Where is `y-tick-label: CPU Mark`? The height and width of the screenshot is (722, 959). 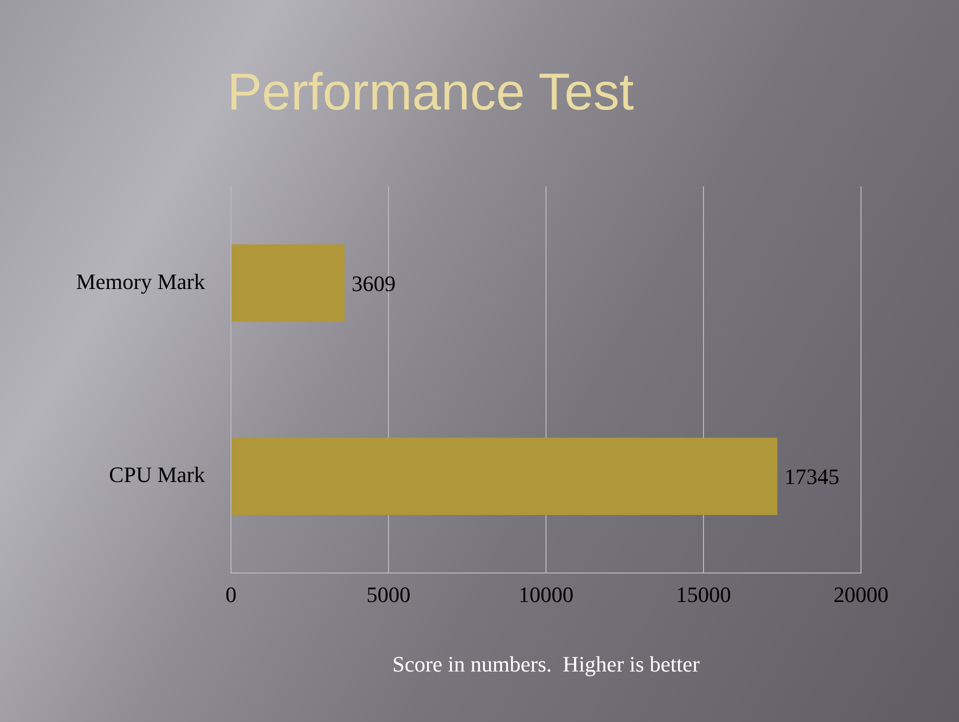
y-tick-label: CPU Mark is located at coordinates (157, 475).